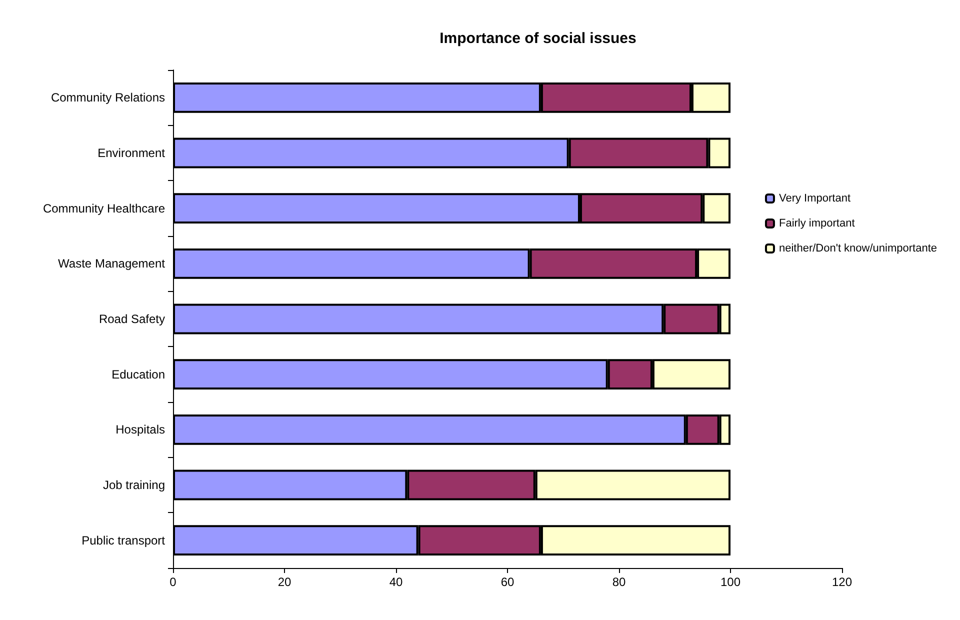 The width and height of the screenshot is (960, 620). I want to click on y-tick-label: Community Relations, so click(107, 97).